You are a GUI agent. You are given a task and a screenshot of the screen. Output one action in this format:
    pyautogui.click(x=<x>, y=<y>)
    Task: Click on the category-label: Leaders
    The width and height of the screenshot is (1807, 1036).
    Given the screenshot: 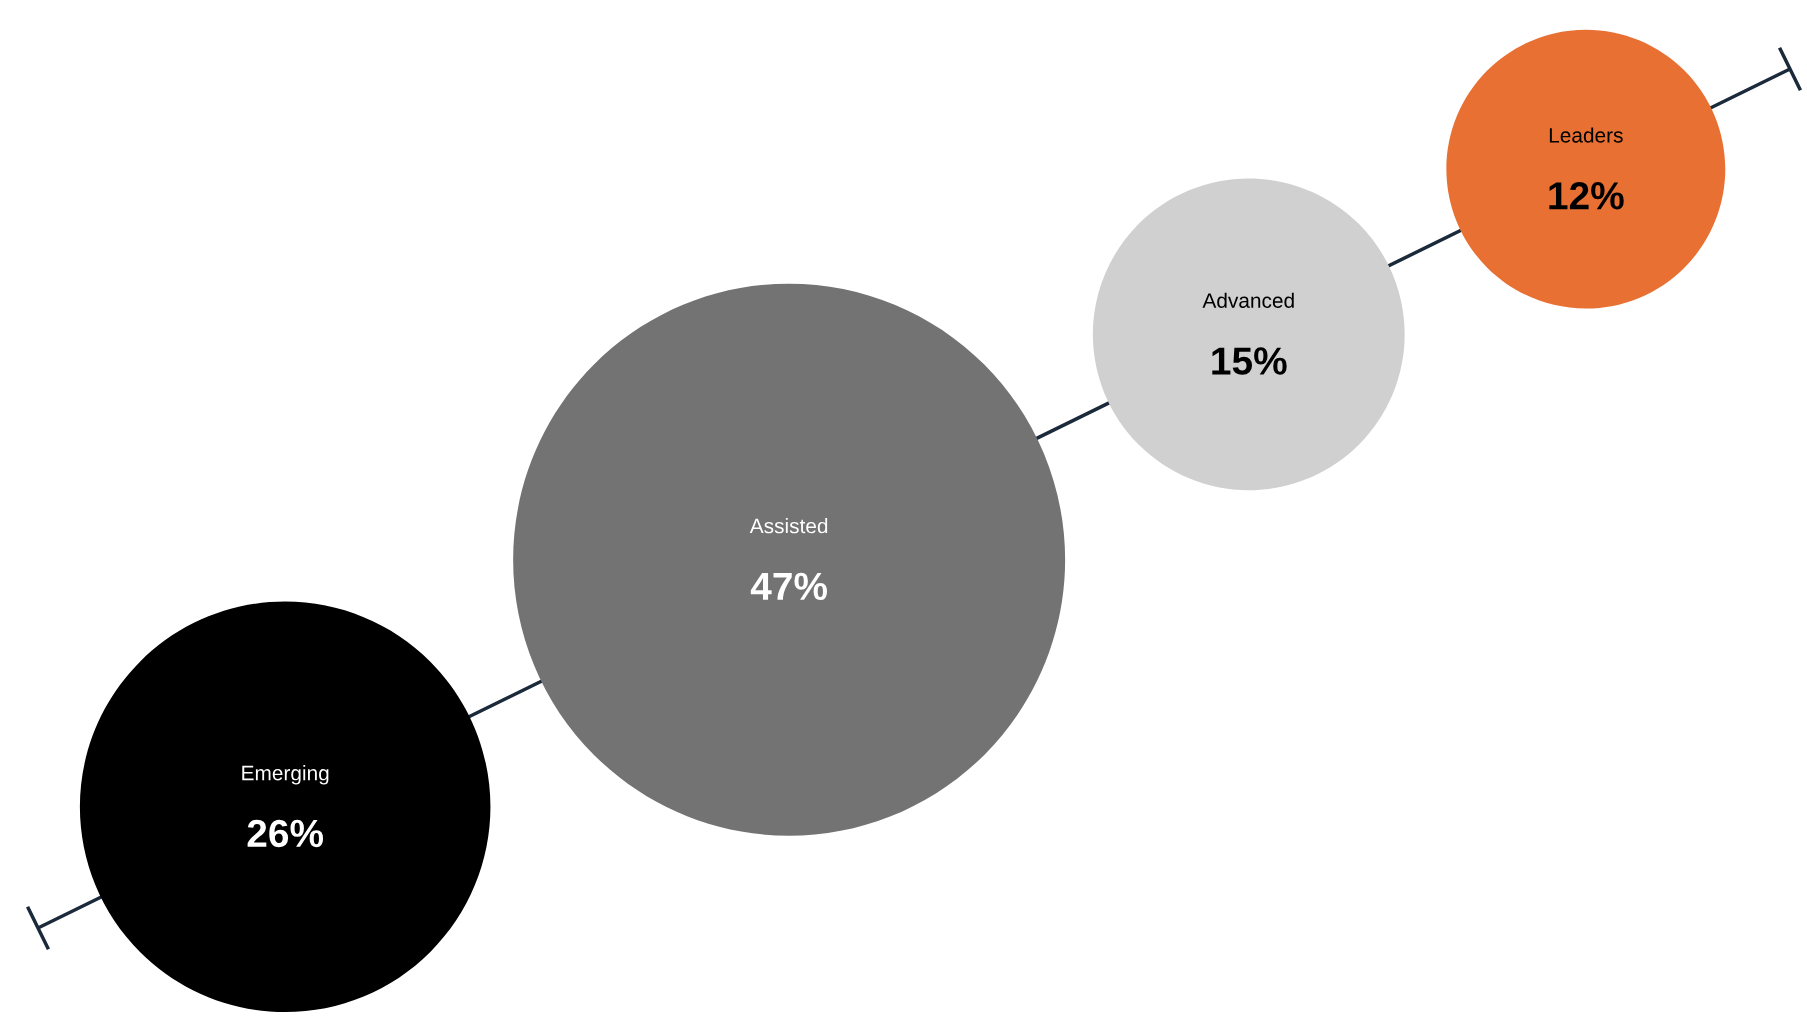 What is the action you would take?
    pyautogui.click(x=1586, y=135)
    